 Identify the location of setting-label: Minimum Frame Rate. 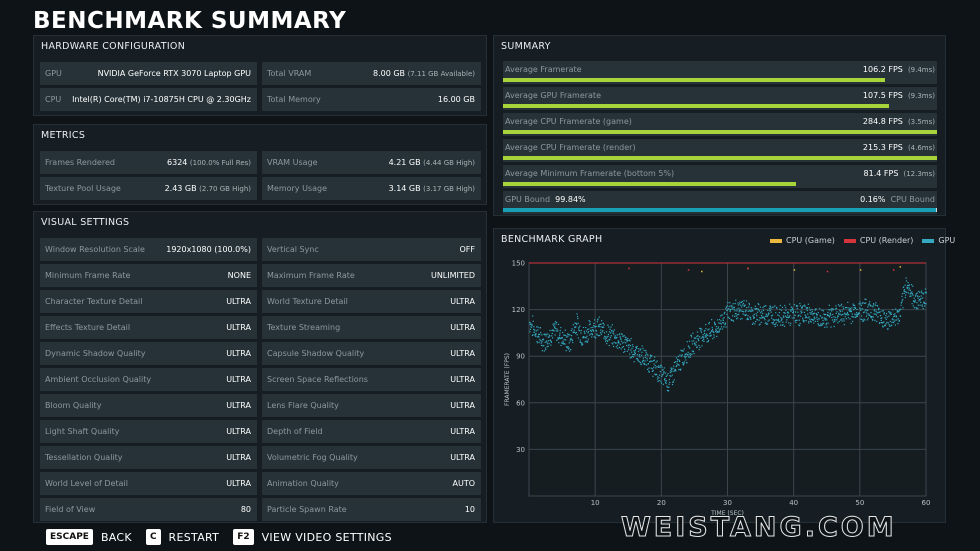
(88, 275).